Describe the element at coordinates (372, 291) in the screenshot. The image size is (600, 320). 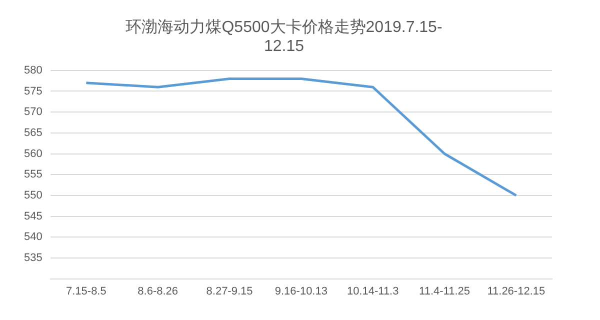
I see `x-tick-label: 10.14-11.3` at that location.